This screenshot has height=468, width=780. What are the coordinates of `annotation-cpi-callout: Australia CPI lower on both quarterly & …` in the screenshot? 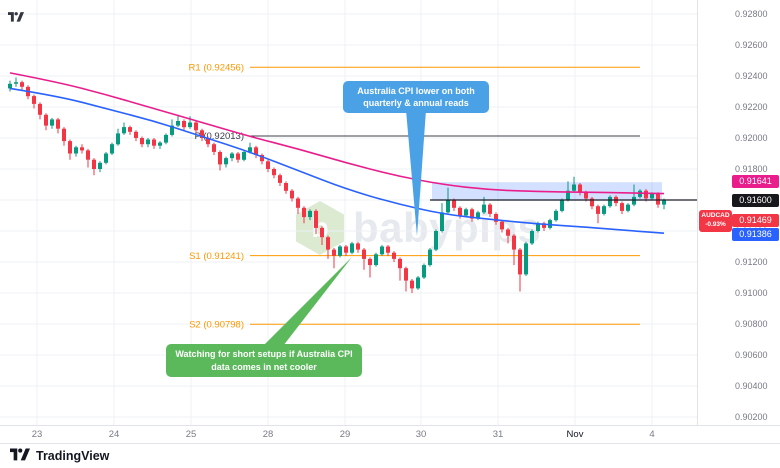 It's located at (416, 97).